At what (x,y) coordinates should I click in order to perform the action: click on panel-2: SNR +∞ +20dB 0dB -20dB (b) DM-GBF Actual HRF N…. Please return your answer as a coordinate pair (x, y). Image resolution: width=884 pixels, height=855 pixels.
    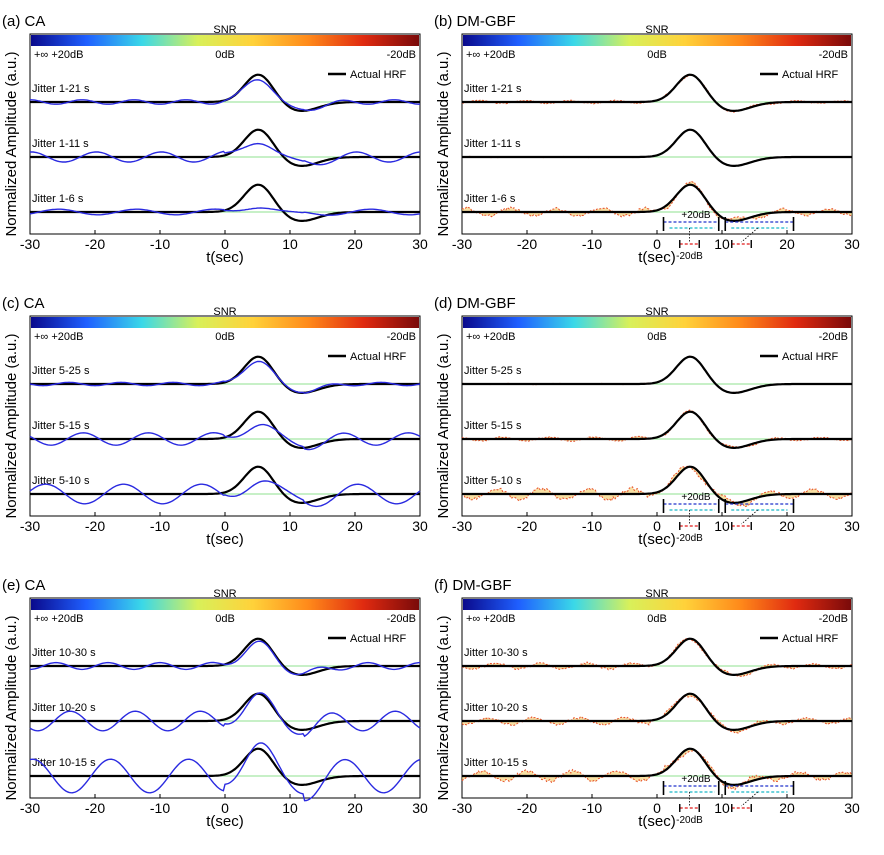
    Looking at the image, I should click on (647, 139).